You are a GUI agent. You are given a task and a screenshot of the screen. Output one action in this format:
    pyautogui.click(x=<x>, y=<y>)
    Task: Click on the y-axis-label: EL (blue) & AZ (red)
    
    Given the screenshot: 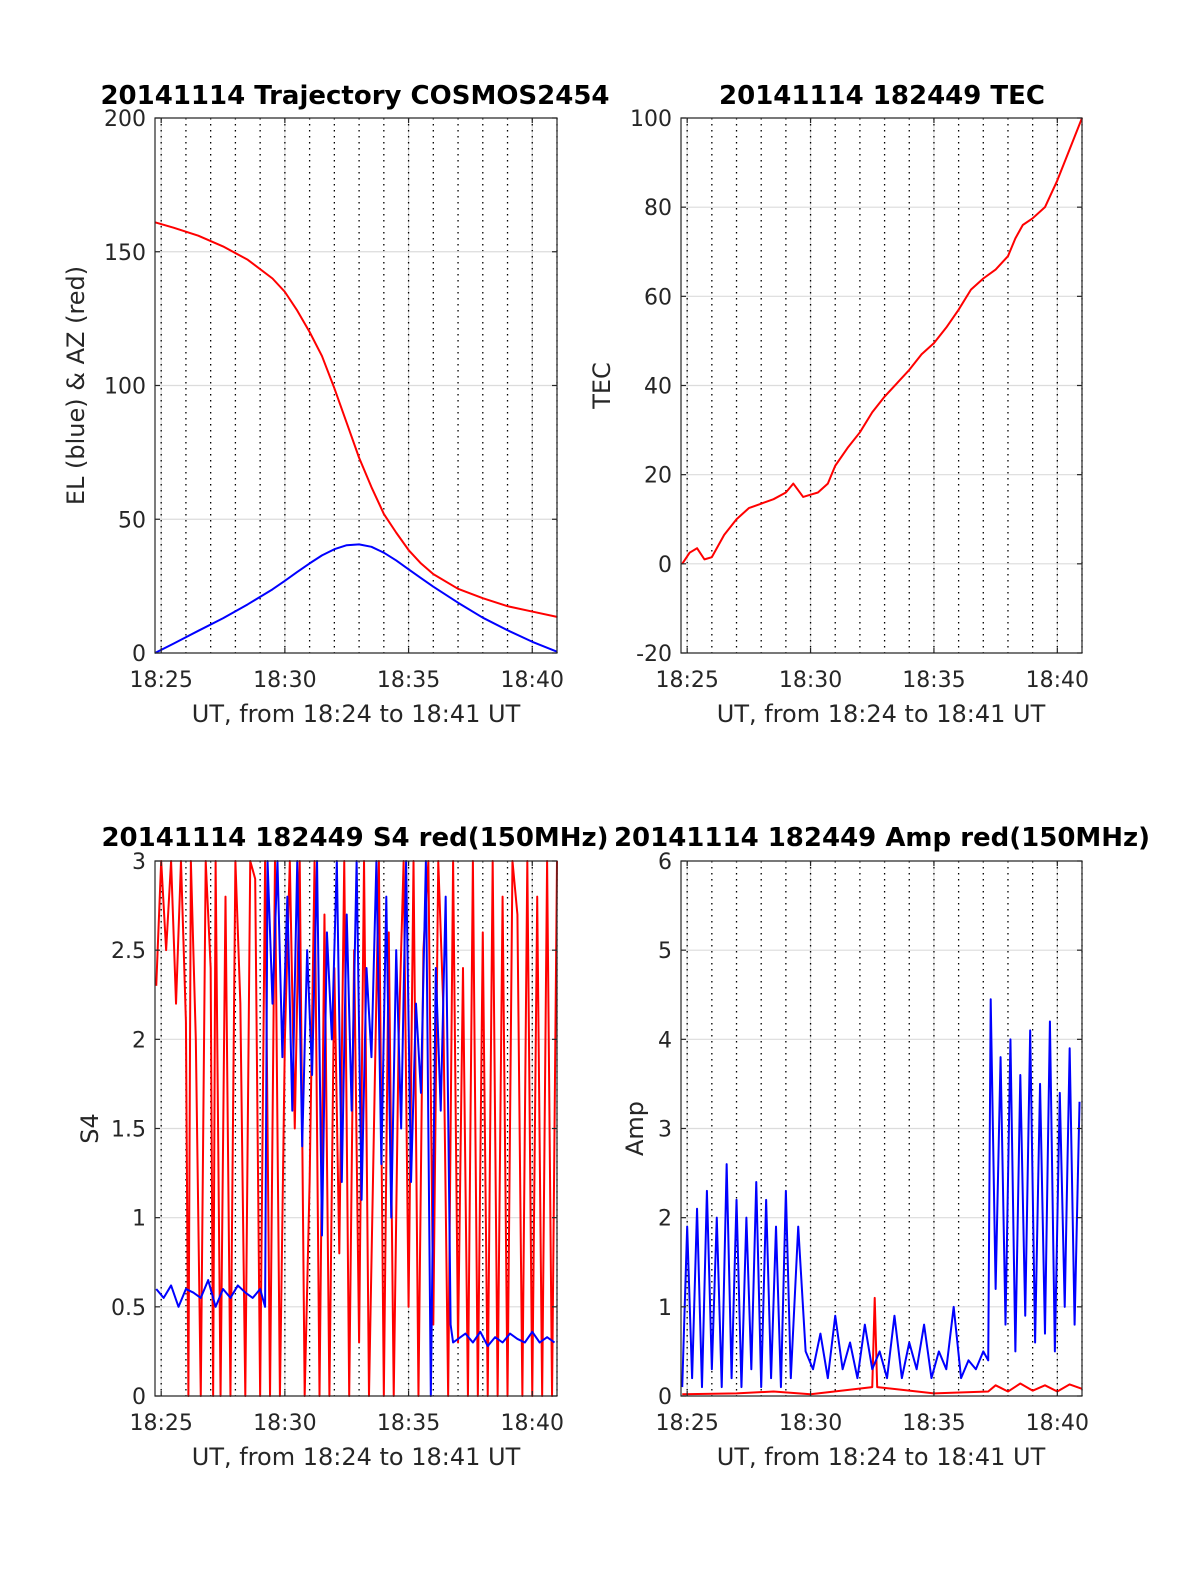 What is the action you would take?
    pyautogui.click(x=76, y=385)
    